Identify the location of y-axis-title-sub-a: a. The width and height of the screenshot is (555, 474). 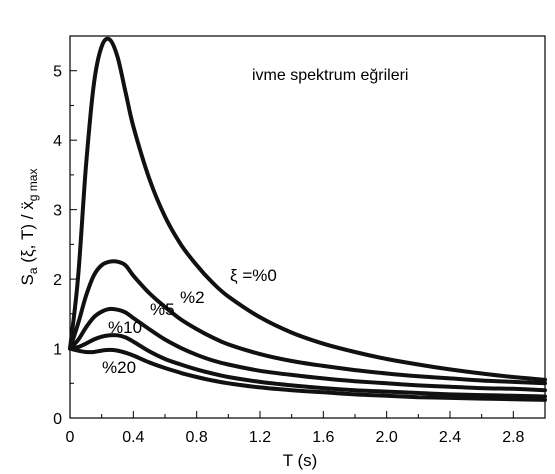
(33, 270).